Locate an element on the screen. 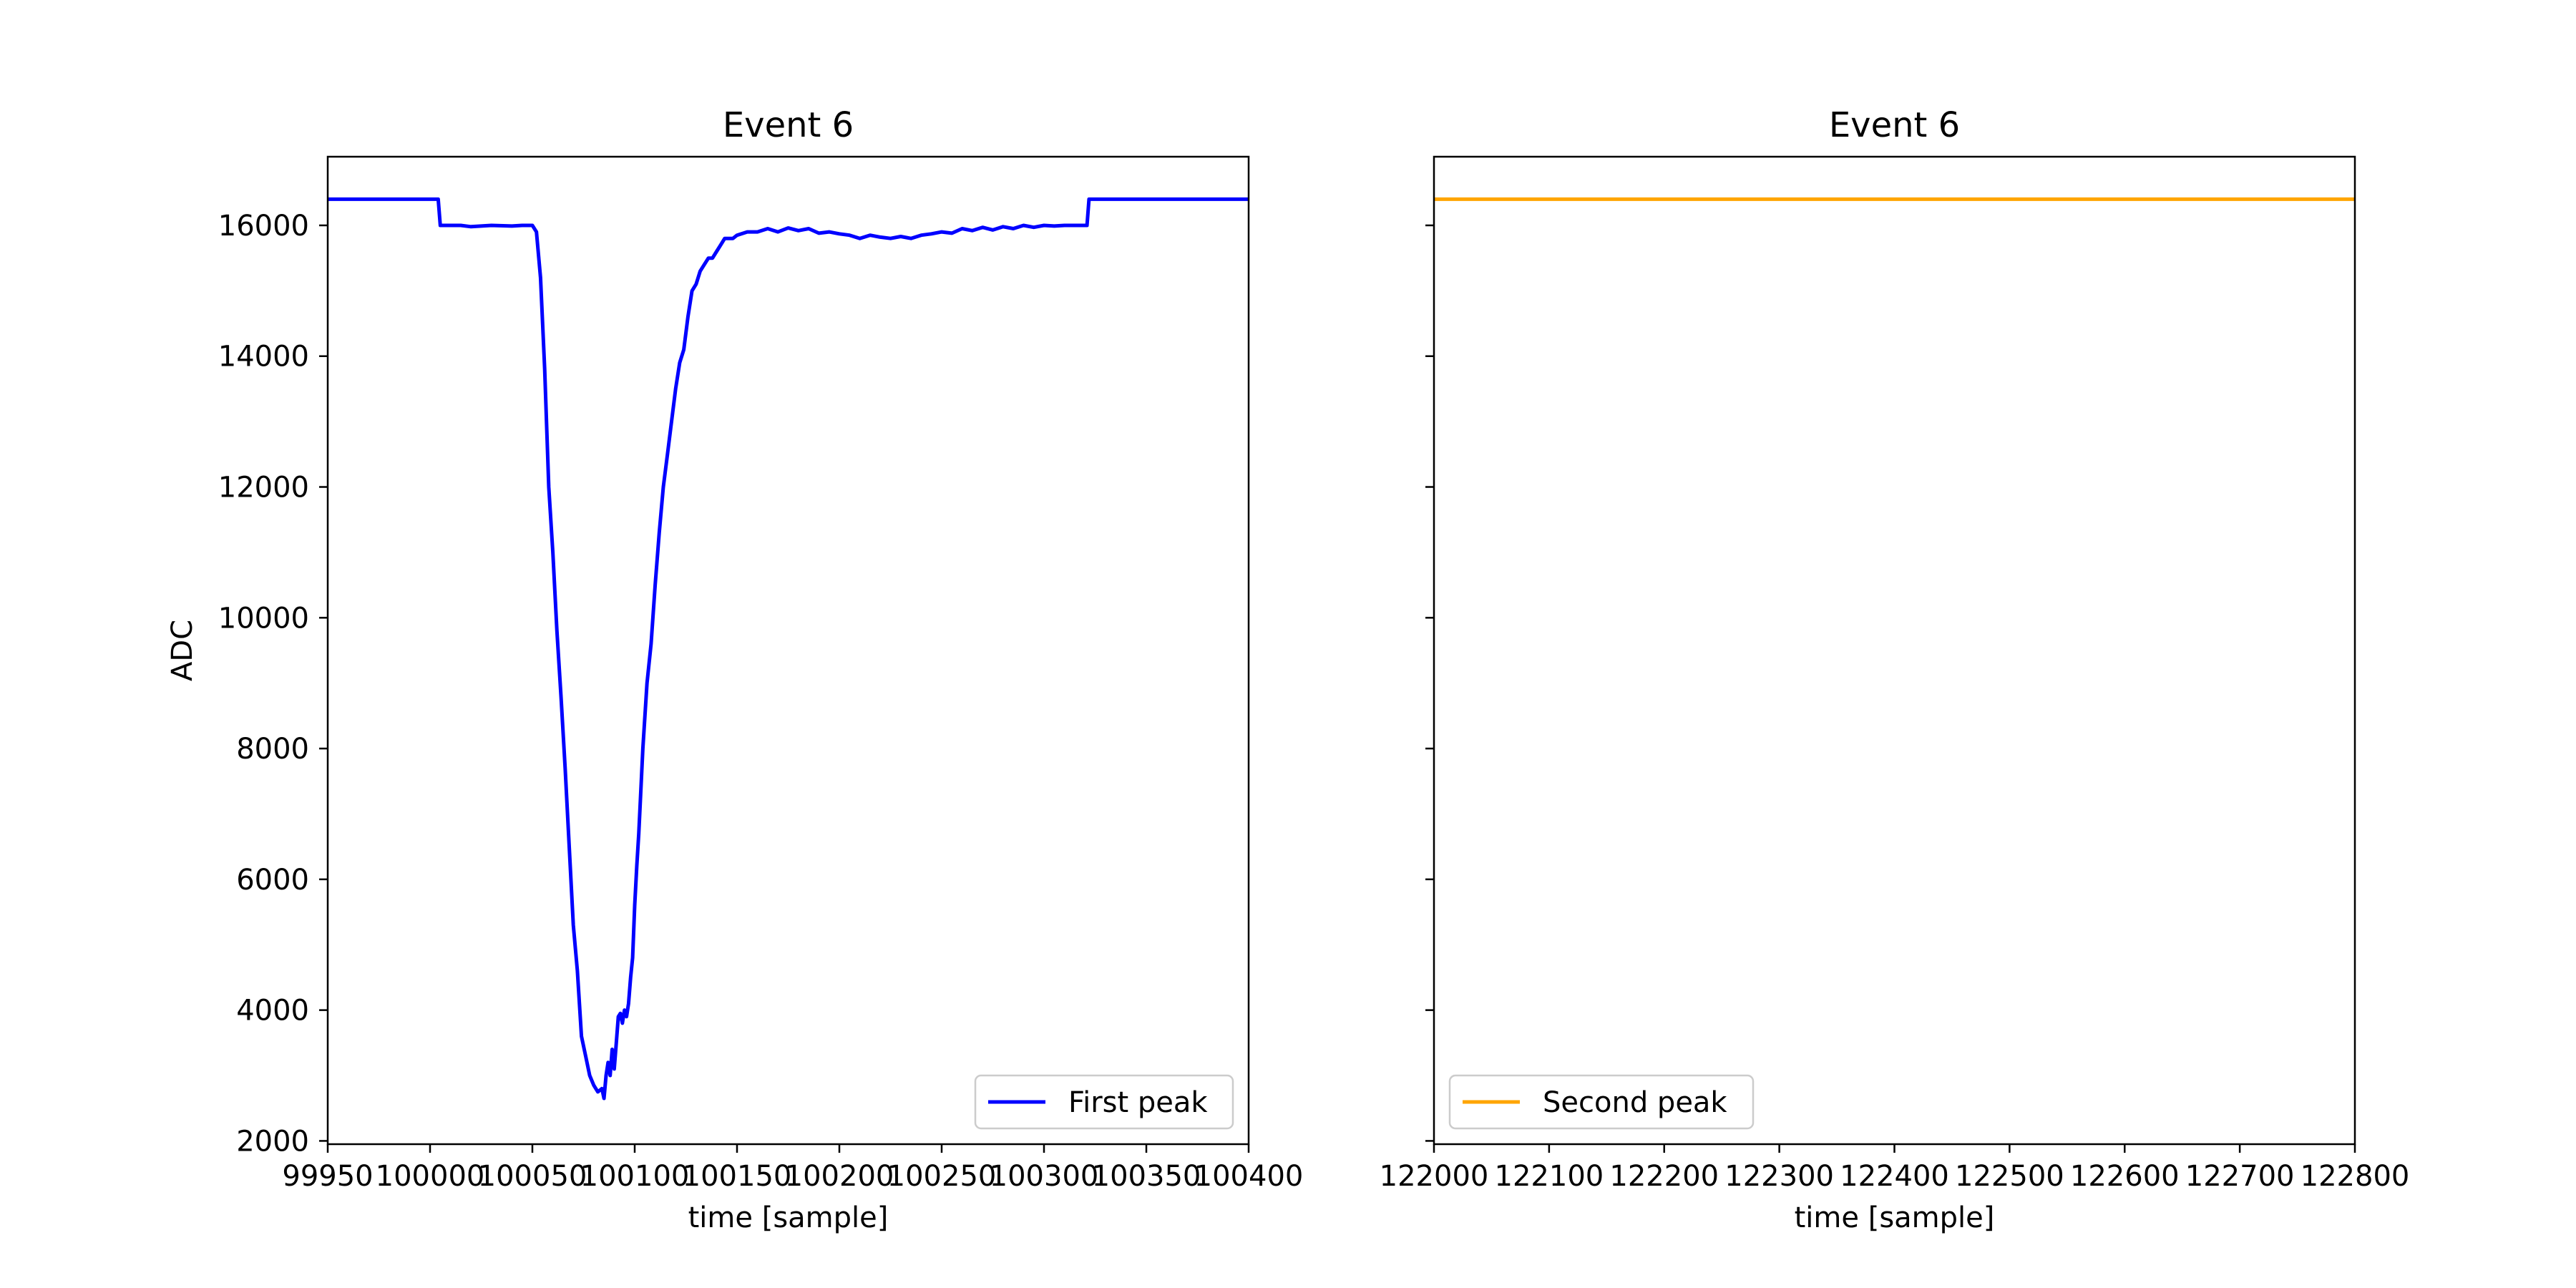 This screenshot has height=1288, width=2576. y-tick-label: 16000 is located at coordinates (263, 226).